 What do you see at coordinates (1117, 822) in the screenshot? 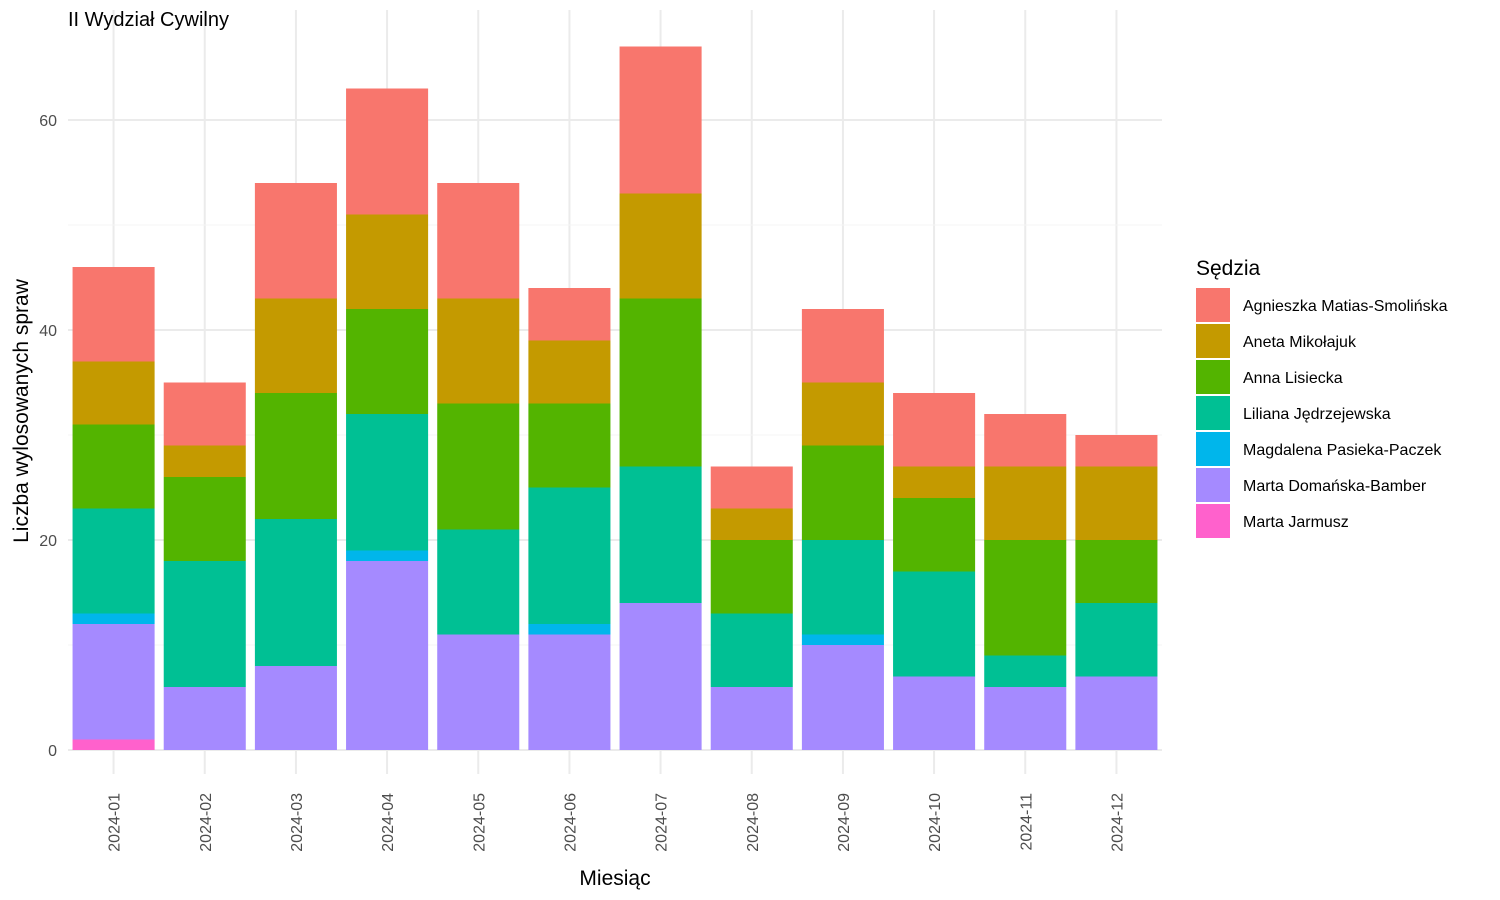
I see `x-tick-label: 2024-12` at bounding box center [1117, 822].